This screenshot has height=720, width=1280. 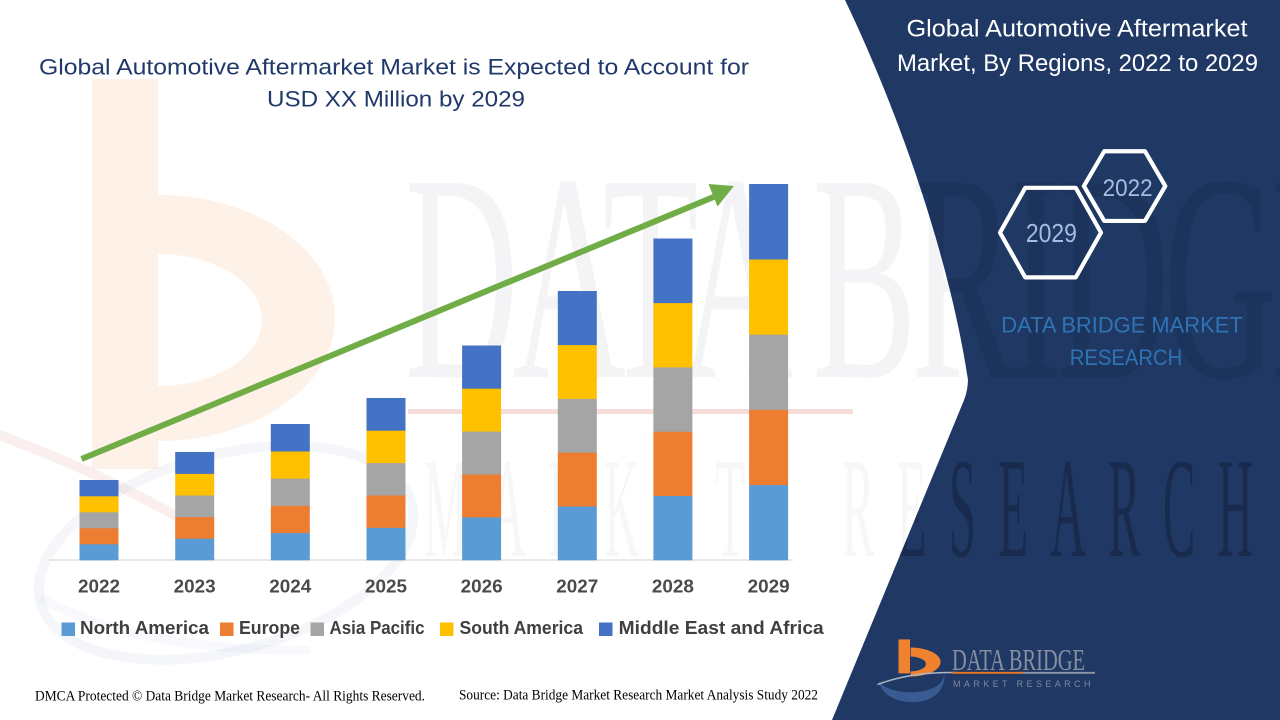 What do you see at coordinates (673, 587) in the screenshot?
I see `svg-text: 2028` at bounding box center [673, 587].